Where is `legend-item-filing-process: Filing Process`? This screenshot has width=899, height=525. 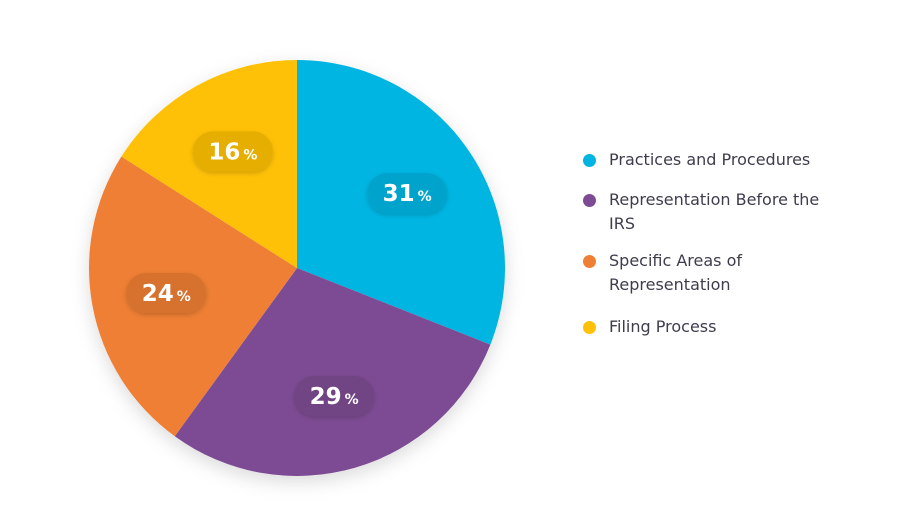 legend-item-filing-process: Filing Process is located at coordinates (733, 327).